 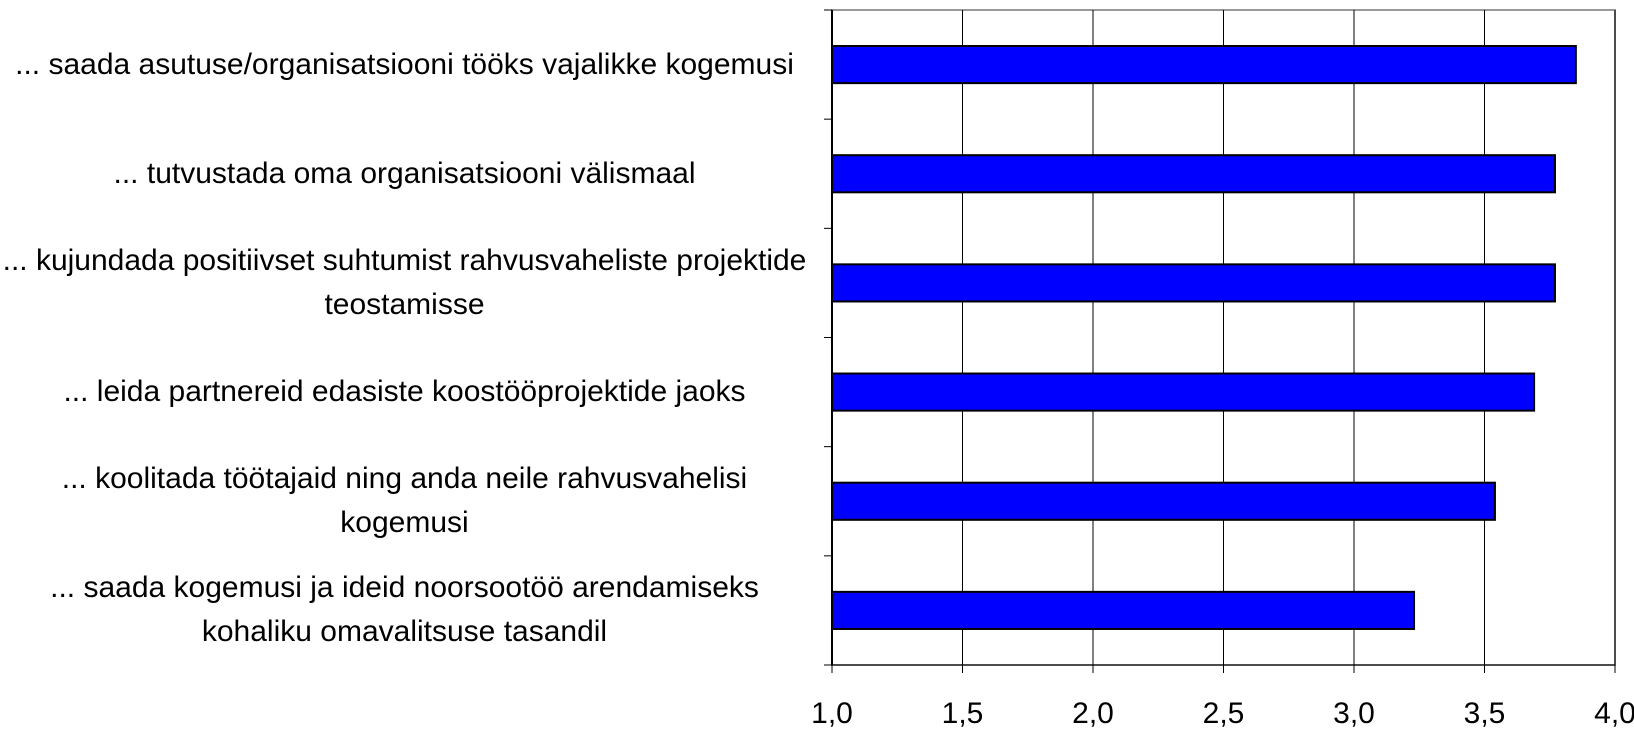 I want to click on x-tick-label: 1,5, so click(x=963, y=713).